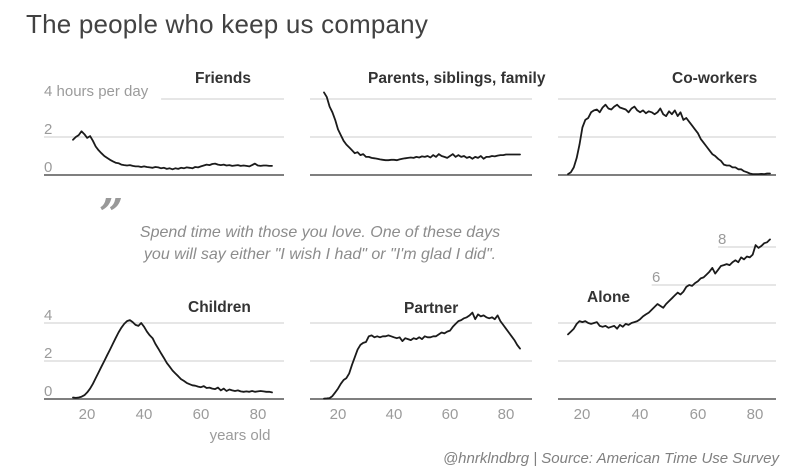 The height and width of the screenshot is (476, 786). Describe the element at coordinates (240, 435) in the screenshot. I see `x-axis-unit-label: years old` at that location.